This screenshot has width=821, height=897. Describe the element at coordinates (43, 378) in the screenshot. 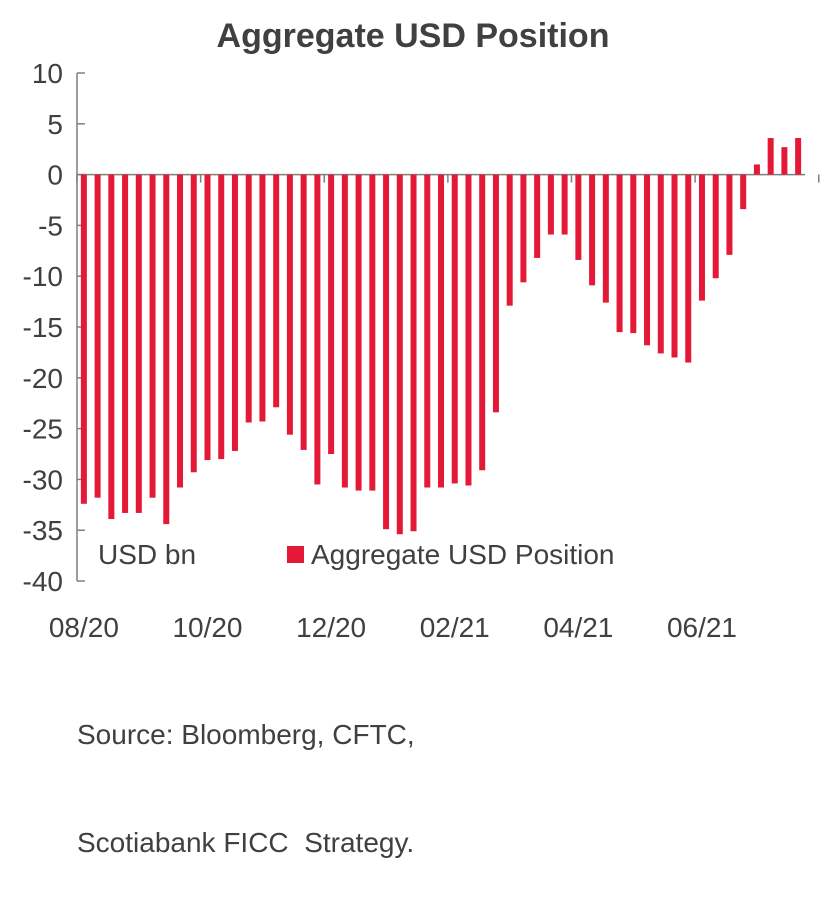

I see `y-tick-label: -20` at that location.